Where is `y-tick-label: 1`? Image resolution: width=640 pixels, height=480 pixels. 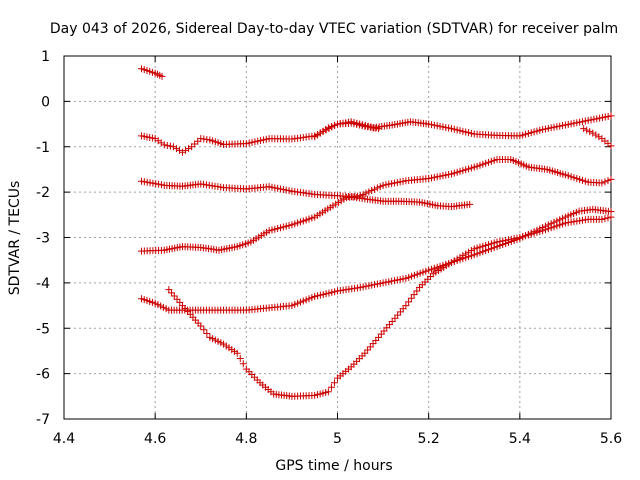 y-tick-label: 1 is located at coordinates (45, 57).